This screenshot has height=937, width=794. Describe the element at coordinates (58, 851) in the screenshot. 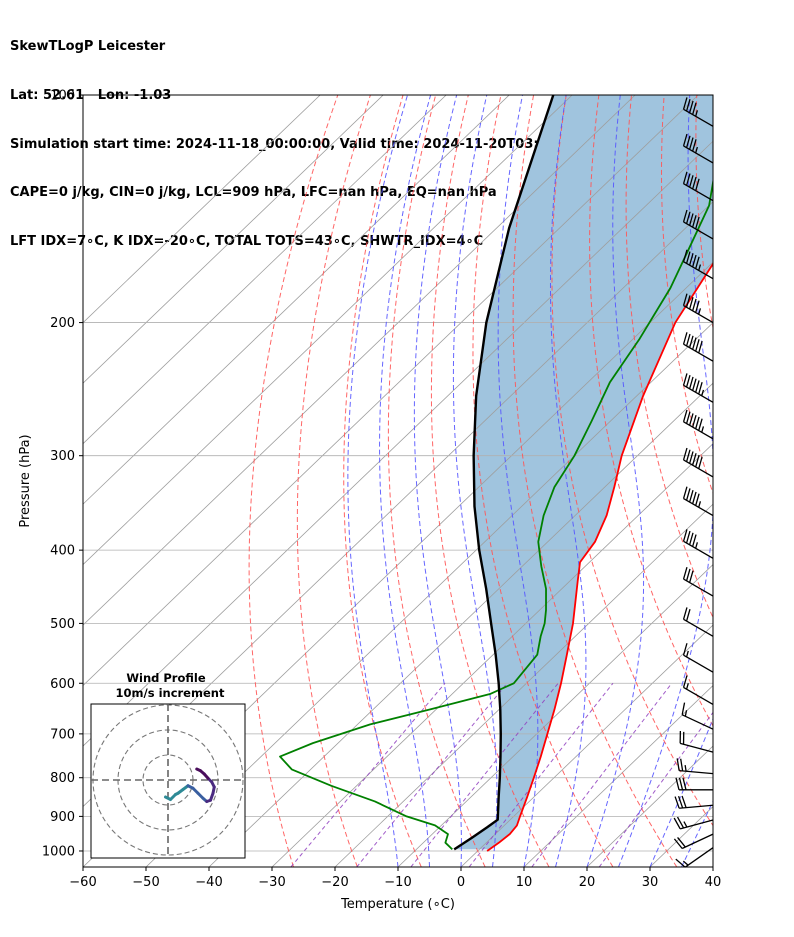

I see `y-tick-label: 1000` at that location.